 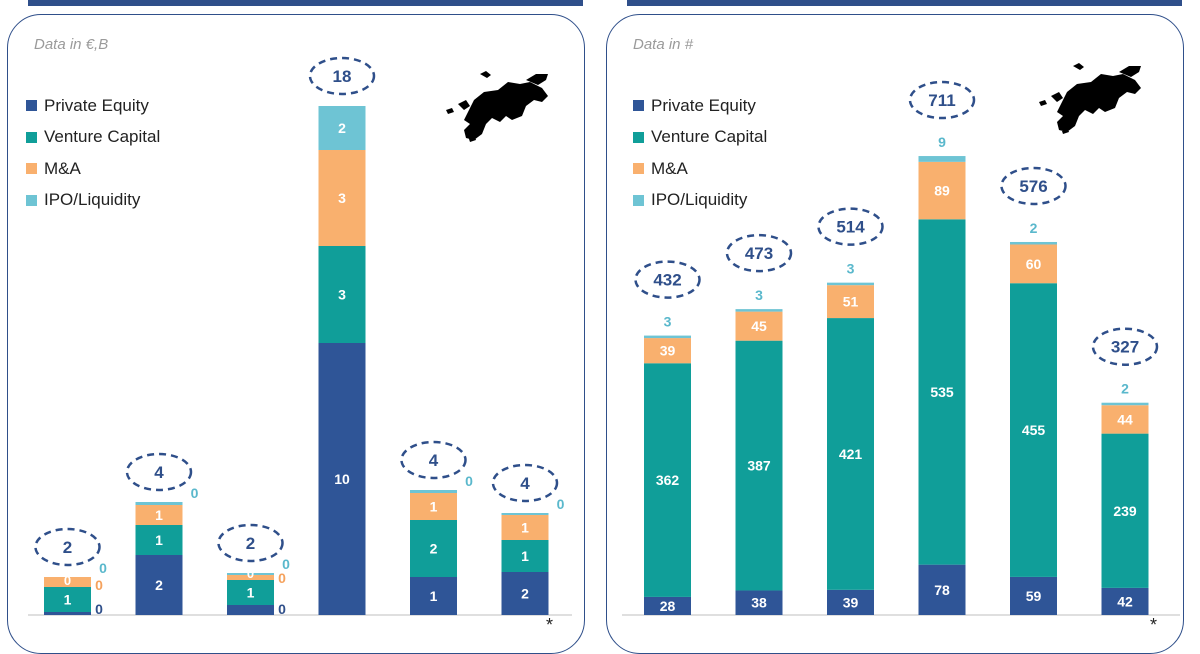 What do you see at coordinates (96, 105) in the screenshot?
I see `legend-label: Private Equity` at bounding box center [96, 105].